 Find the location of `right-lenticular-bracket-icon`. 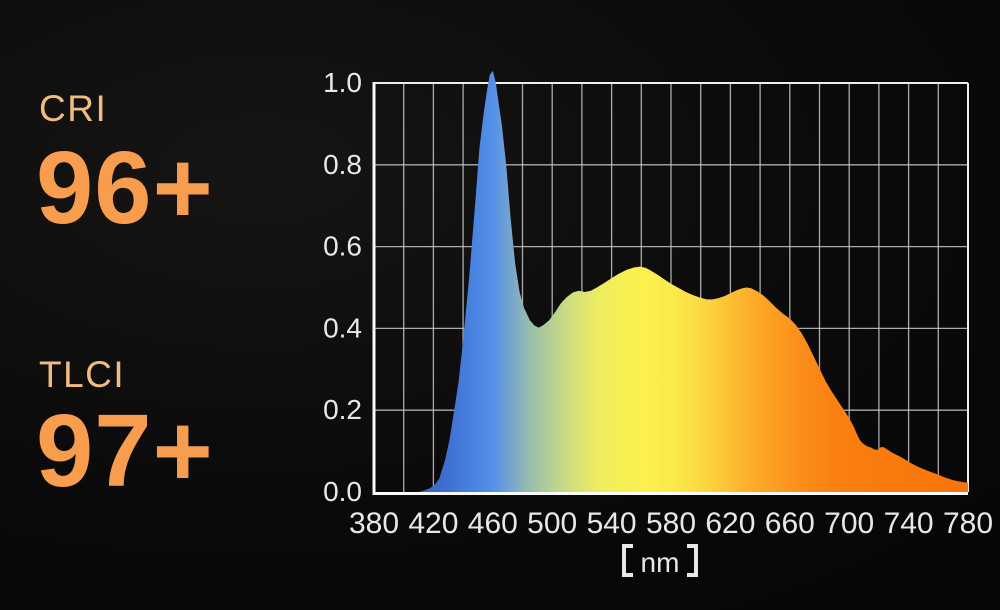

right-lenticular-bracket-icon is located at coordinates (692, 560).